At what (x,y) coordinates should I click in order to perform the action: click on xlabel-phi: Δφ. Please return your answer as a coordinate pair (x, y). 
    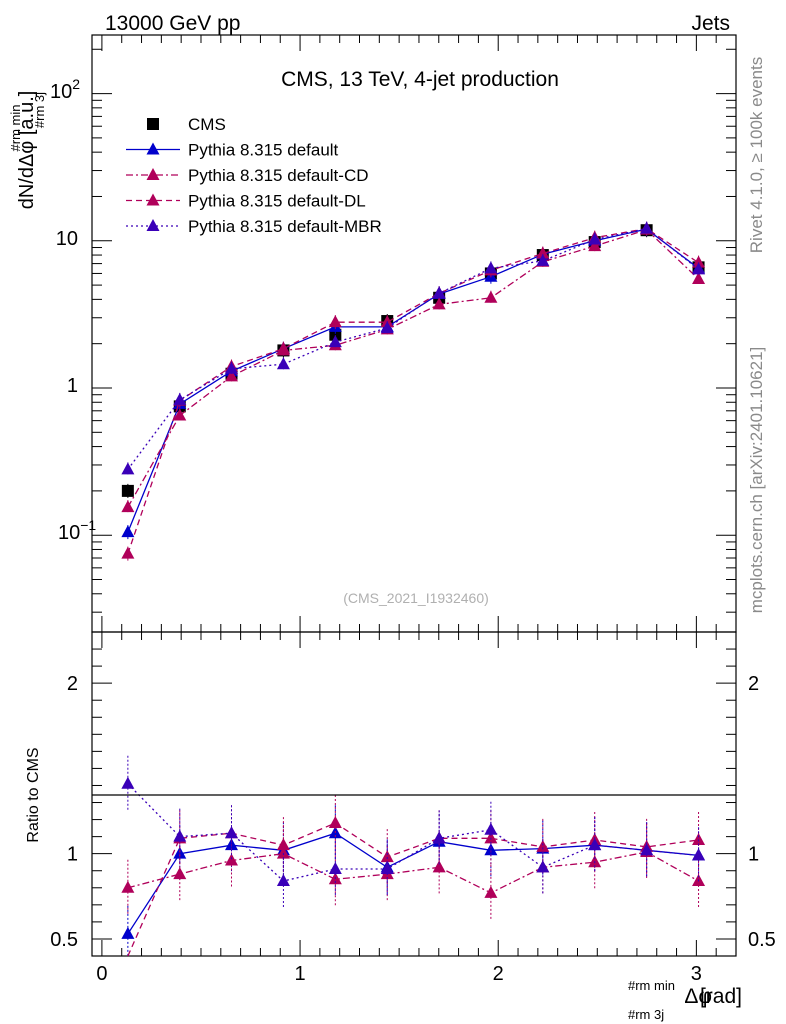
    Looking at the image, I should click on (698, 996).